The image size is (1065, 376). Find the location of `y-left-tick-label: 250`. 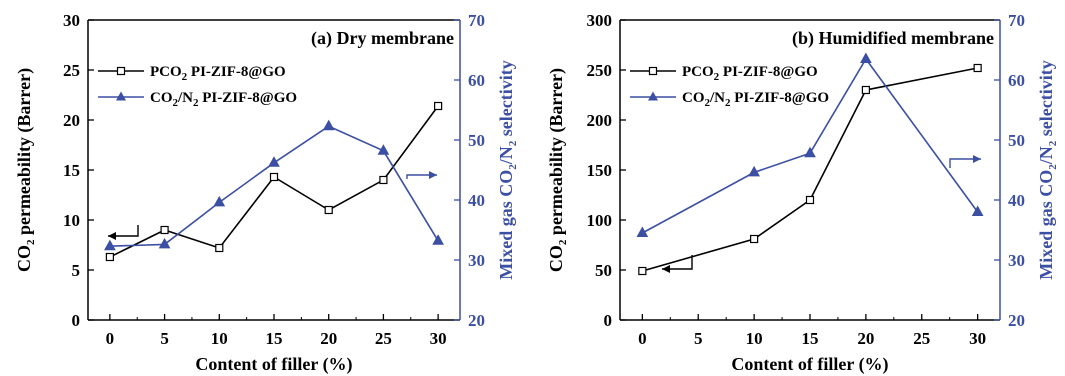

y-left-tick-label: 250 is located at coordinates (600, 70).